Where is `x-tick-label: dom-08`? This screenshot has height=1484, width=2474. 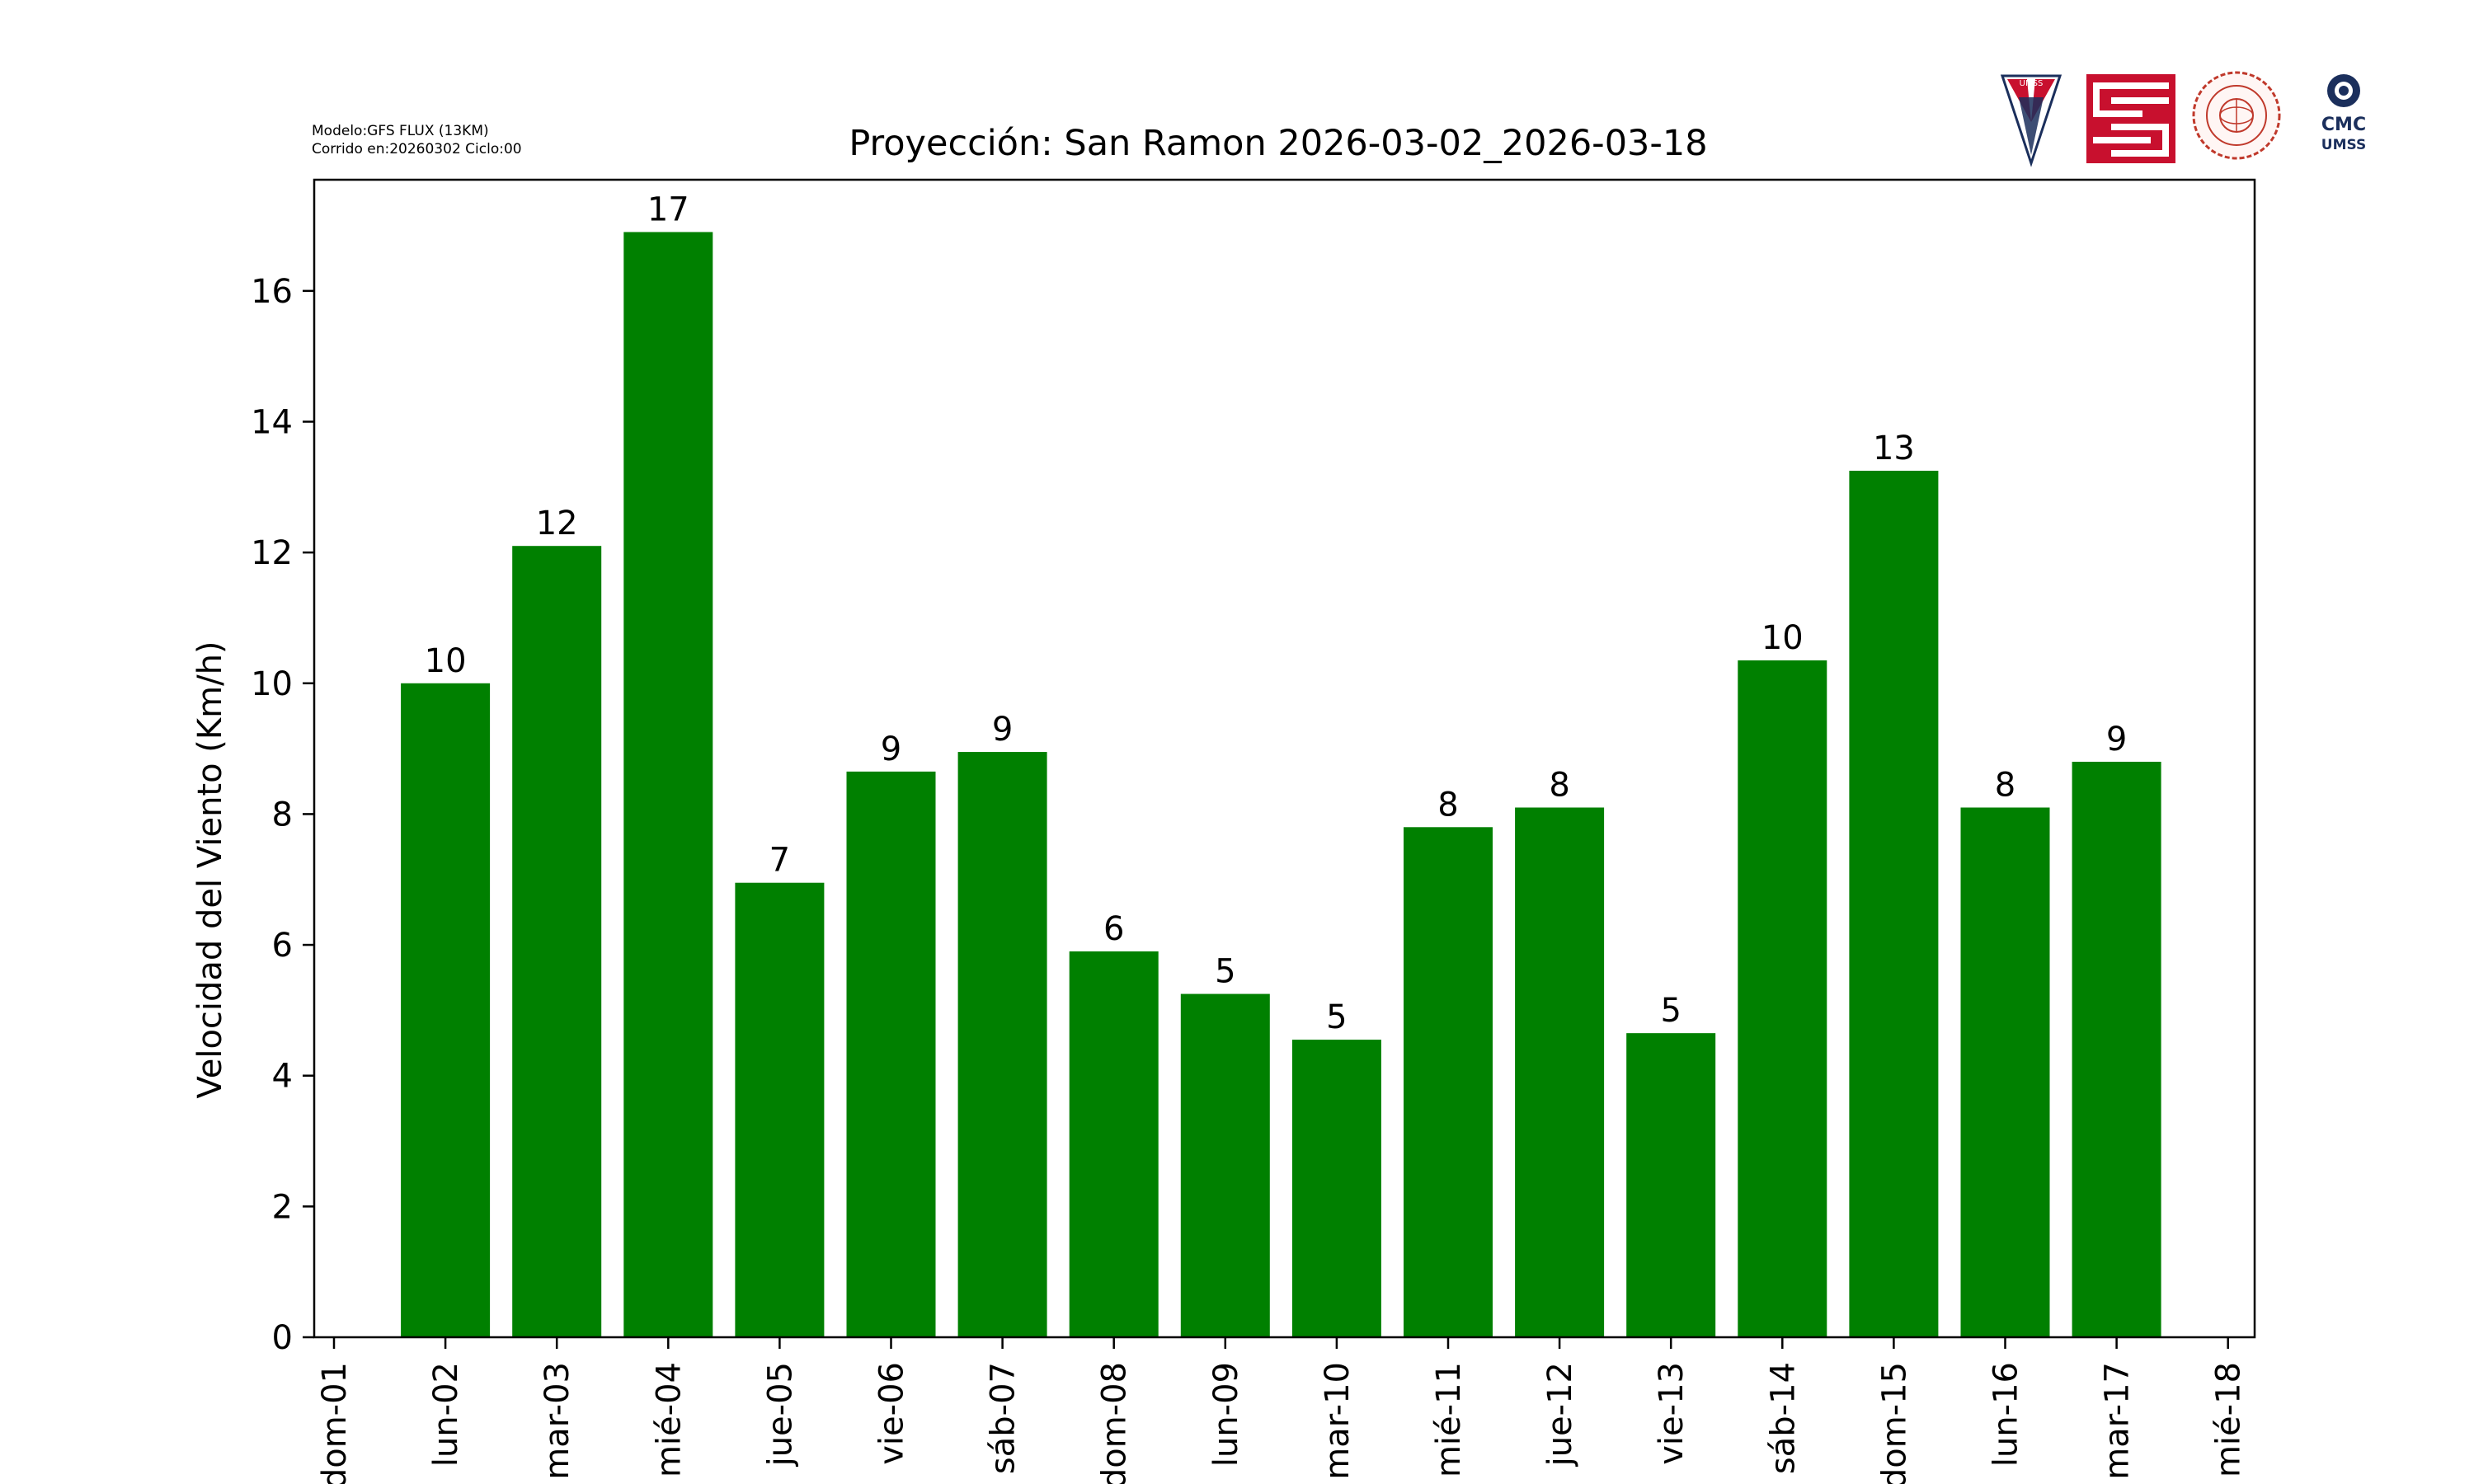 x-tick-label: dom-08 is located at coordinates (1115, 1423).